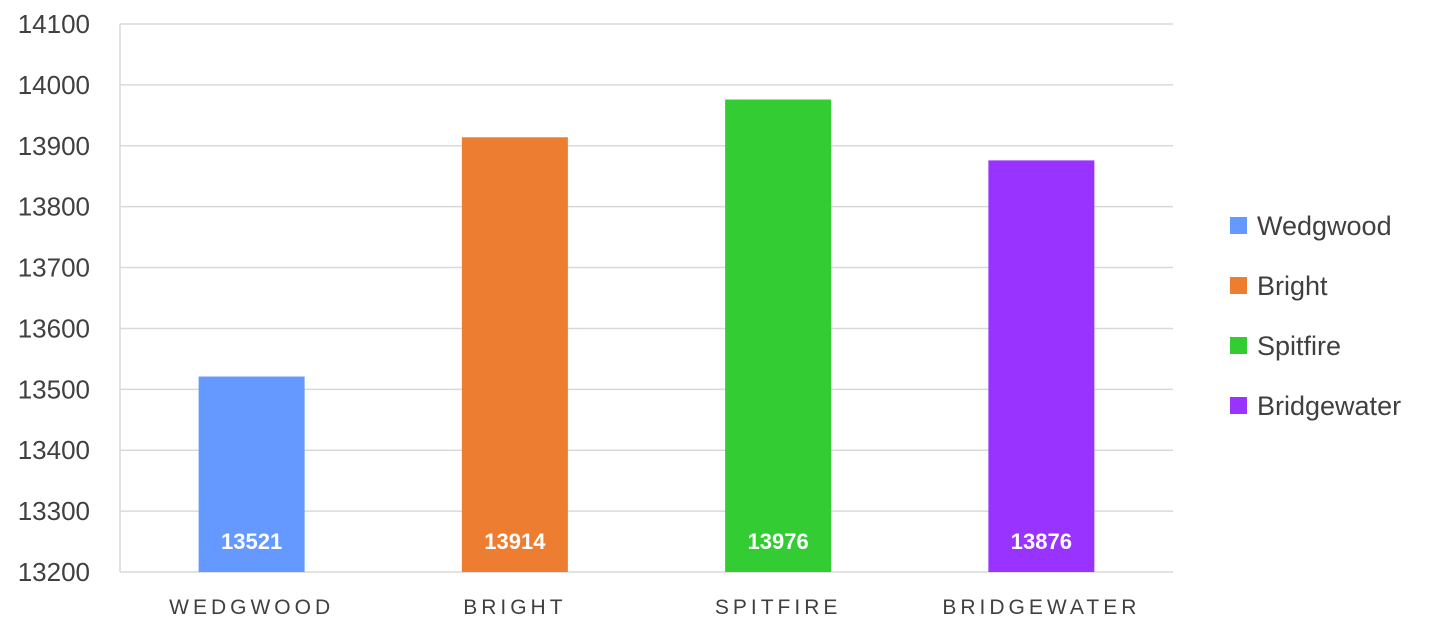  I want to click on legend-label: Spitfire, so click(1299, 346).